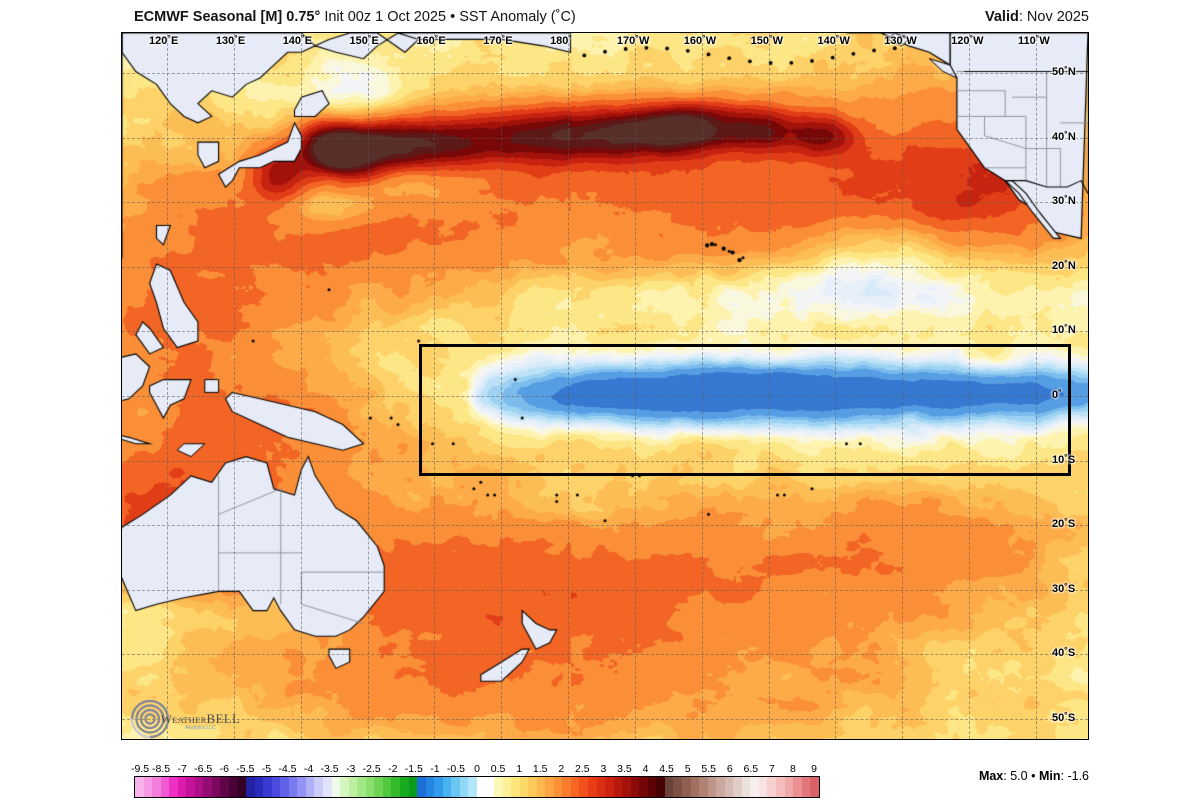 This screenshot has height=808, width=1202. Describe the element at coordinates (498, 41) in the screenshot. I see `longitude-label: 170˚E` at that location.